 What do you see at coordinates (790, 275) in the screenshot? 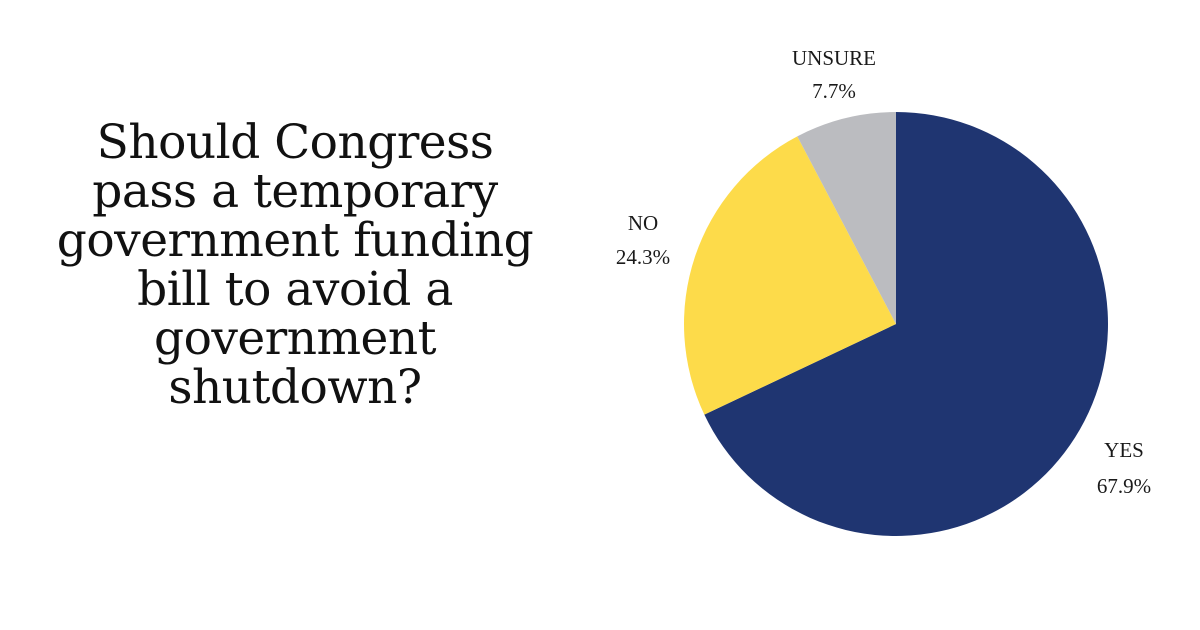
I see `pie-slice-no` at bounding box center [790, 275].